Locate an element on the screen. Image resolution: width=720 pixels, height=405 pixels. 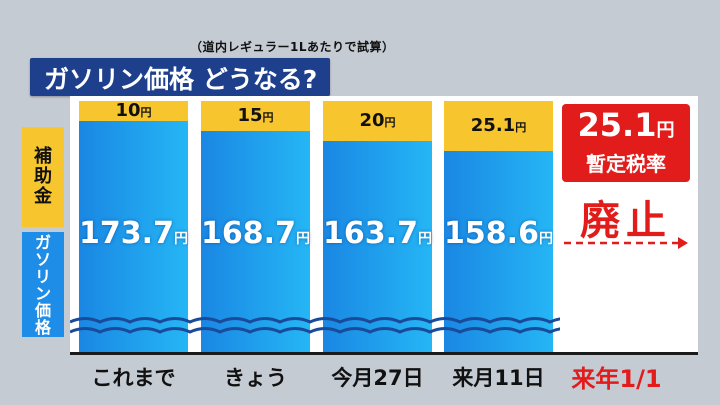
x-tick-label: これまで is located at coordinates (133, 378).